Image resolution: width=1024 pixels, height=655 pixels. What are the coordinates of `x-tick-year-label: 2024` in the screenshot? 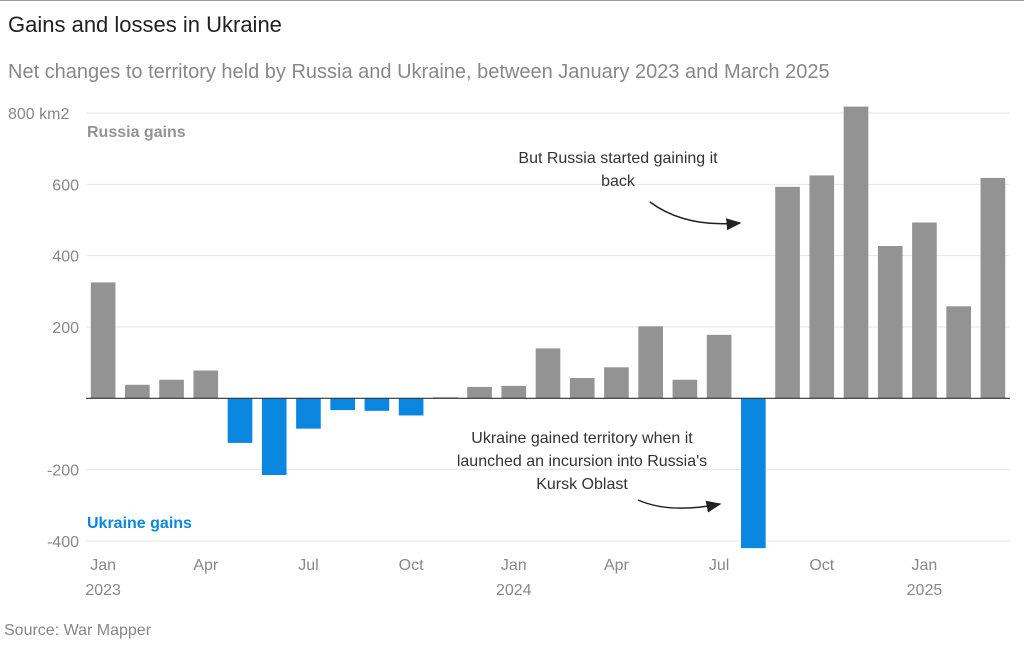 It's located at (514, 590).